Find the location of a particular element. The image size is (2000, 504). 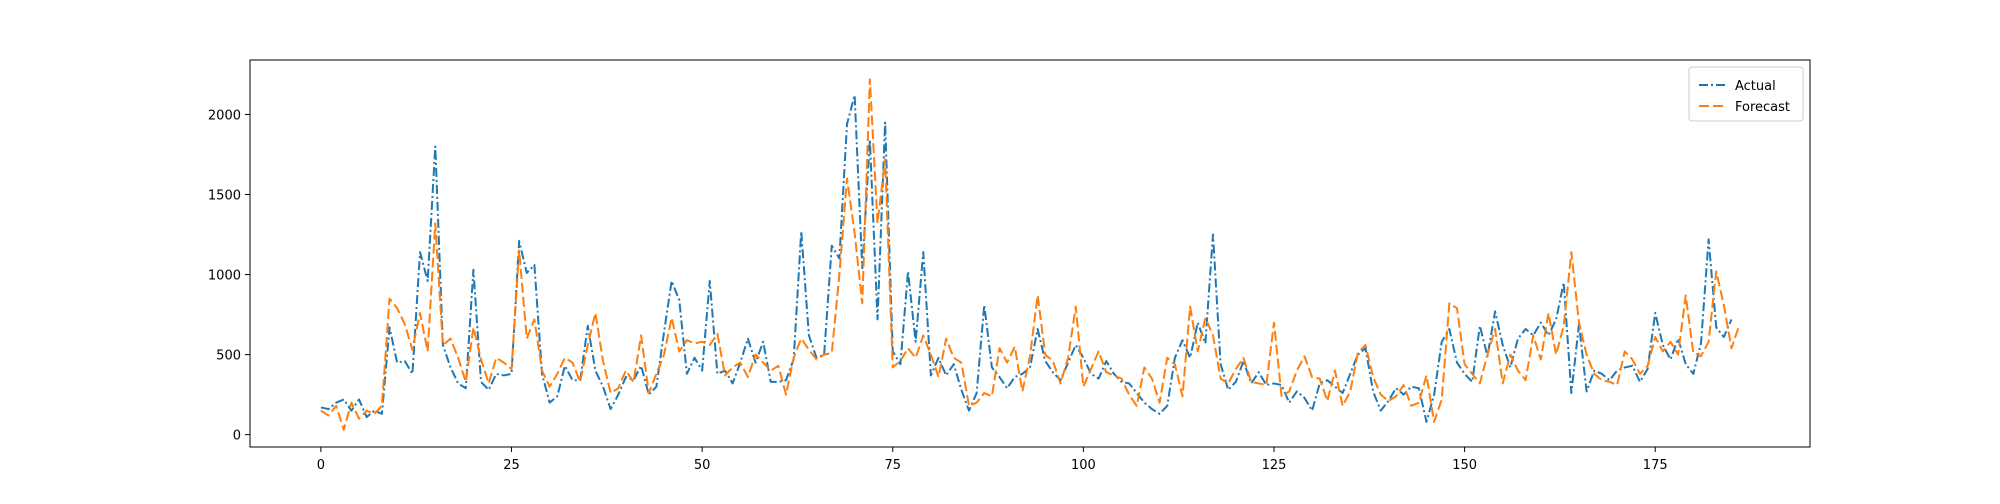

y-tick-label: 1500 is located at coordinates (224, 195).